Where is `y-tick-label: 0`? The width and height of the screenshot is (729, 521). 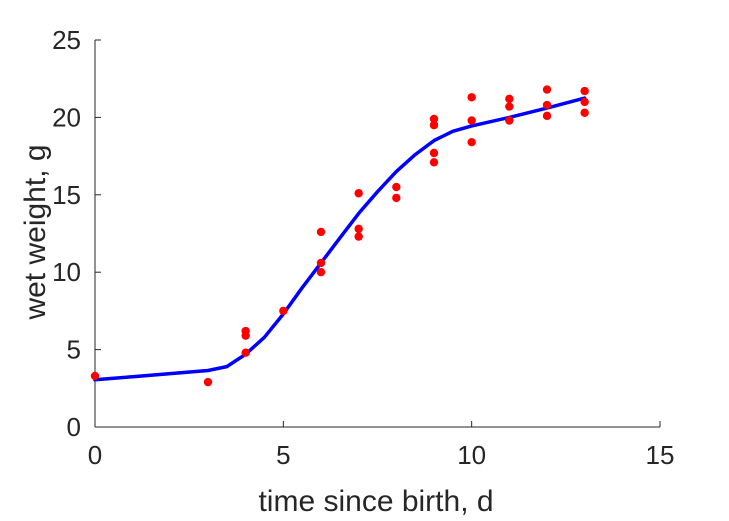
y-tick-label: 0 is located at coordinates (74, 427).